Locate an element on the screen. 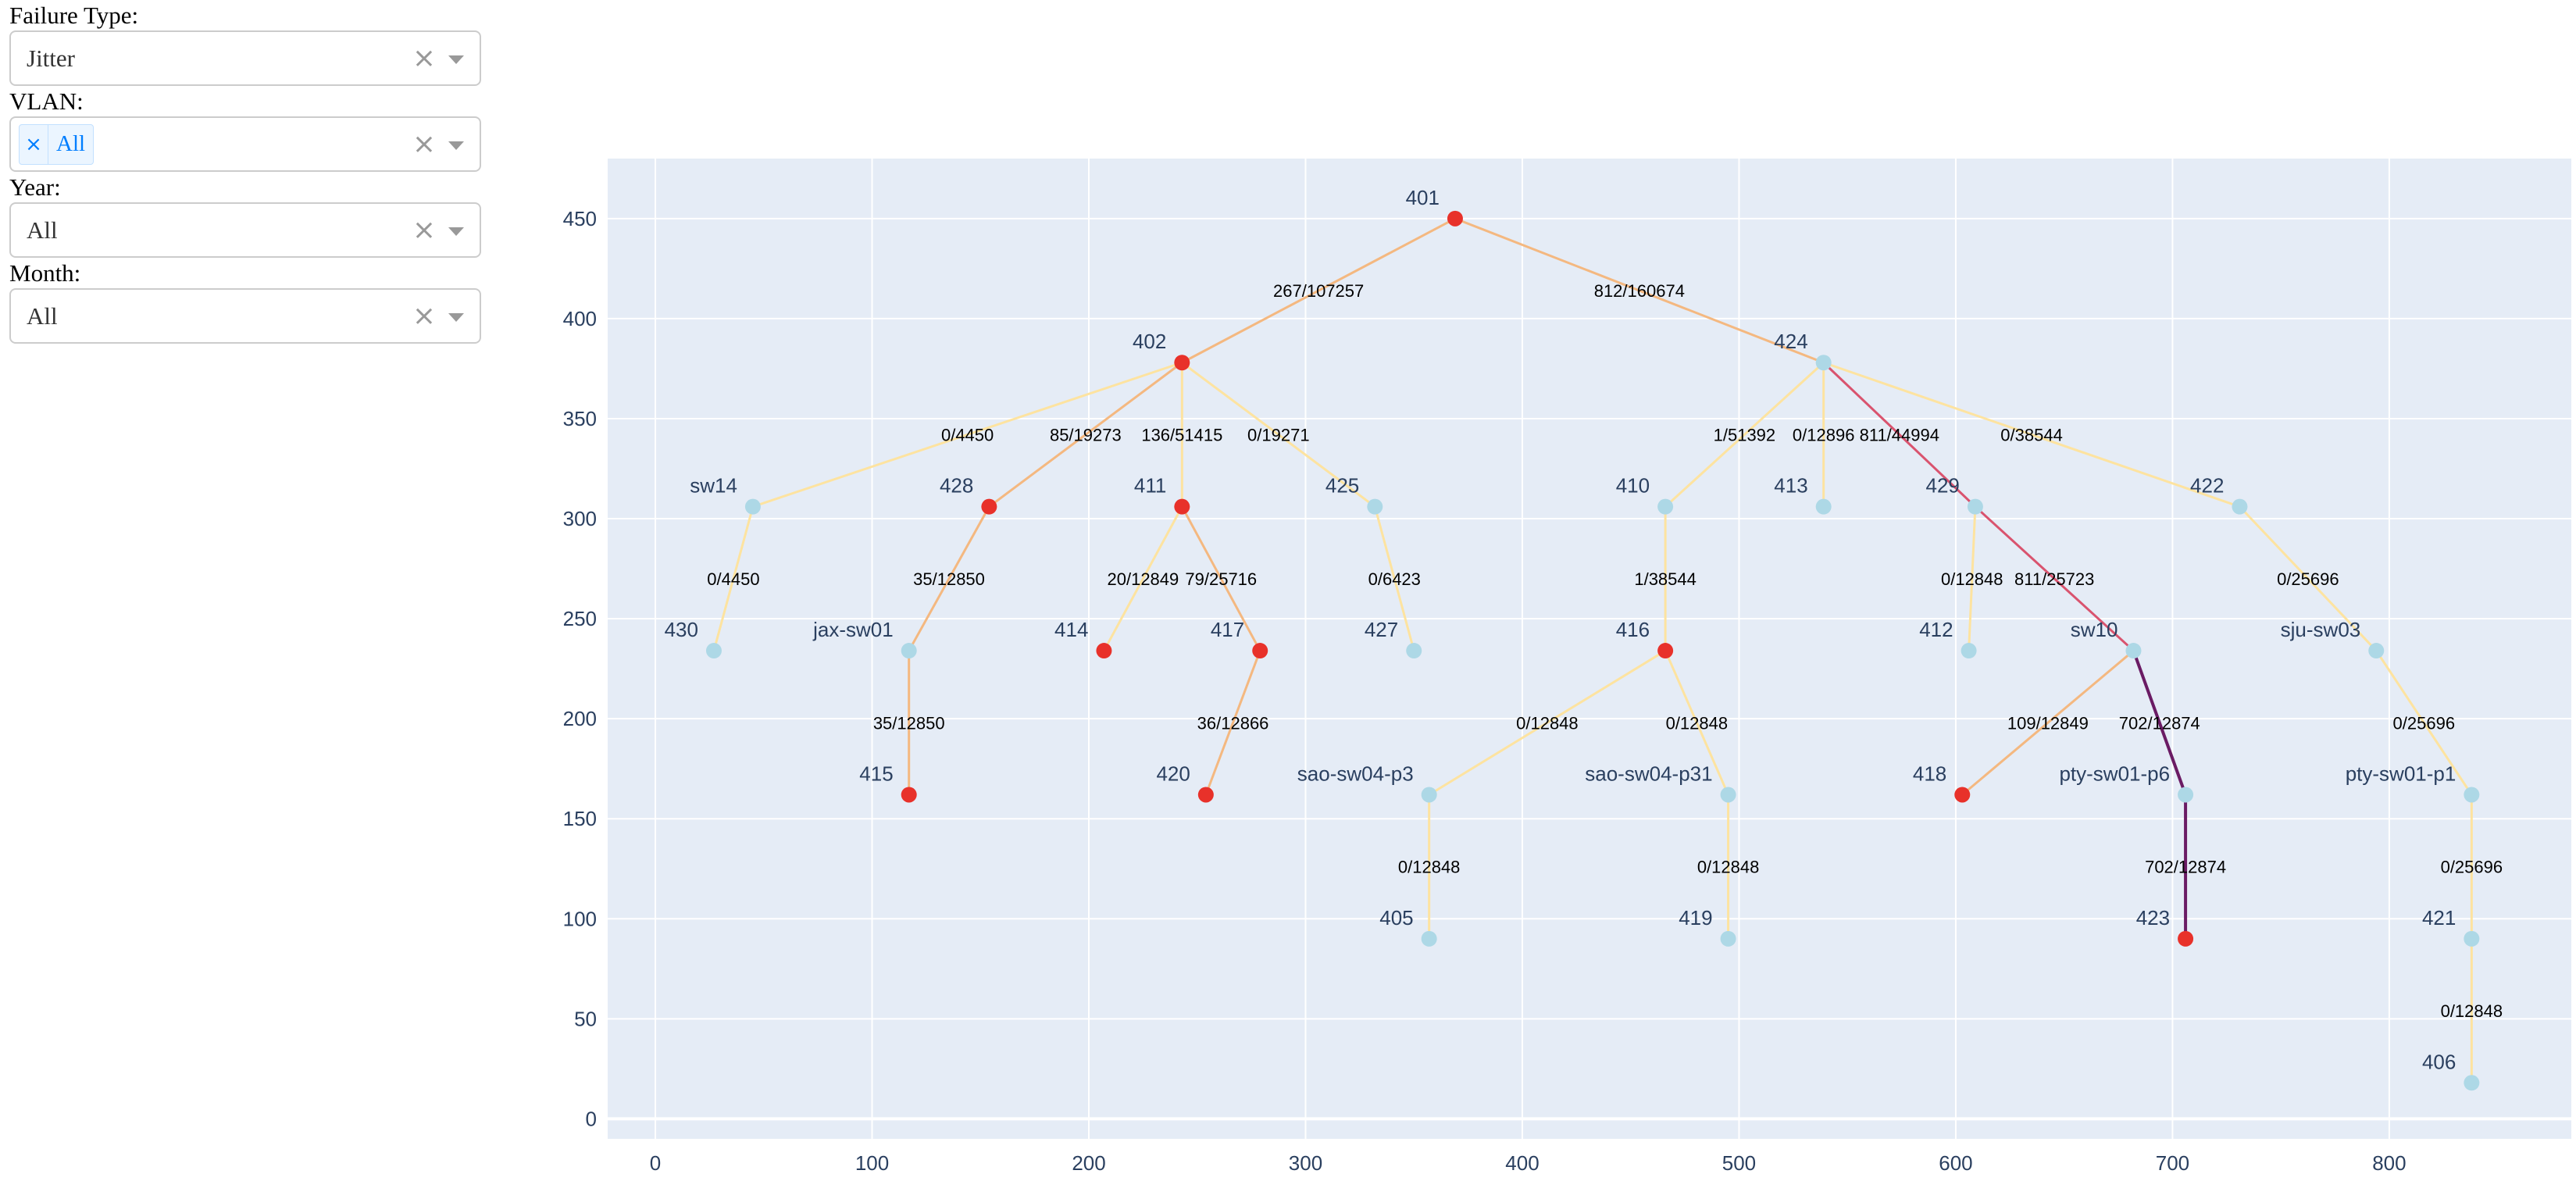  node-label: 416 is located at coordinates (1633, 629).